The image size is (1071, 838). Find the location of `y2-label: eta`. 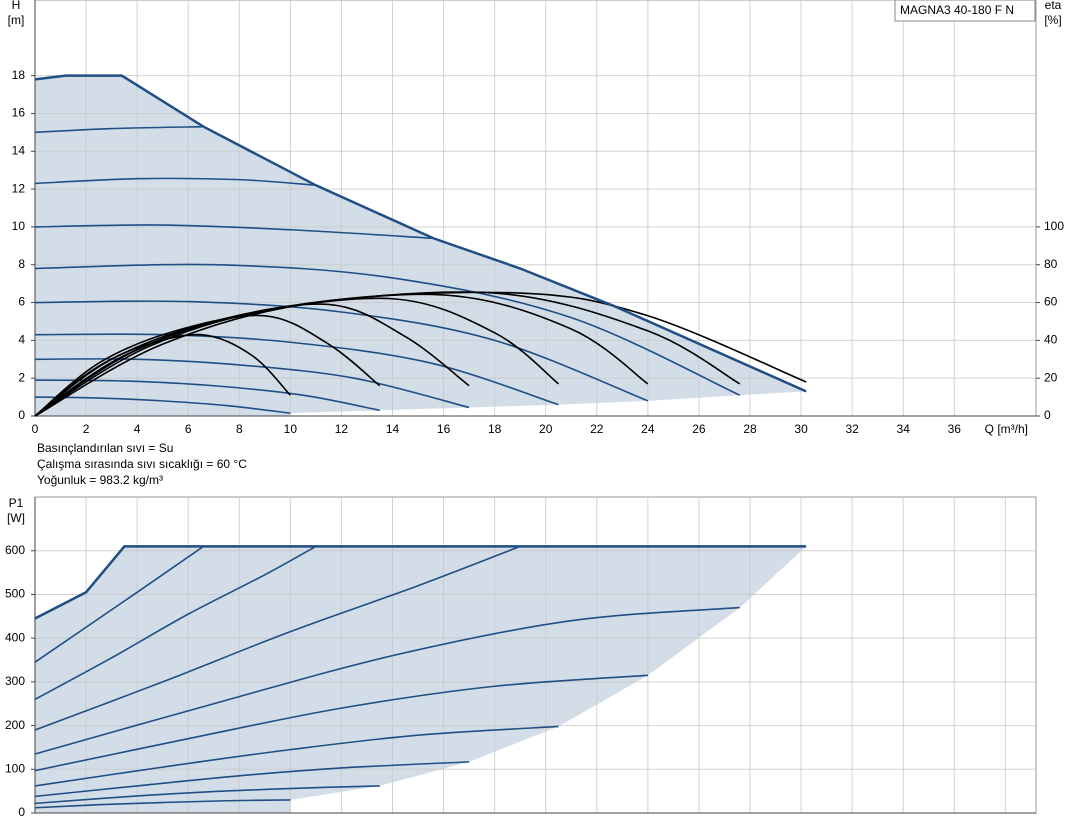

y2-label: eta is located at coordinates (1053, 6).